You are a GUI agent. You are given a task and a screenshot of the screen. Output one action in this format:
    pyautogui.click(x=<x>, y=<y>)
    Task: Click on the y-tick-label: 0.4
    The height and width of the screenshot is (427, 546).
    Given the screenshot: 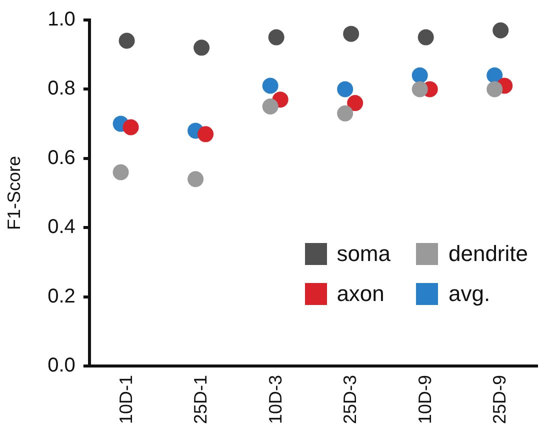 What is the action you would take?
    pyautogui.click(x=62, y=227)
    